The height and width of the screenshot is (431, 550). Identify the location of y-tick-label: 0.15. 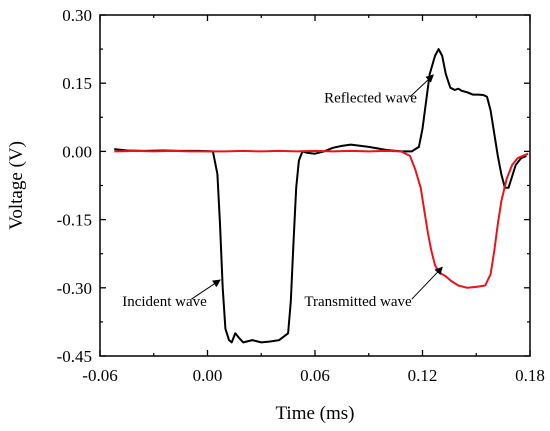
(77, 83).